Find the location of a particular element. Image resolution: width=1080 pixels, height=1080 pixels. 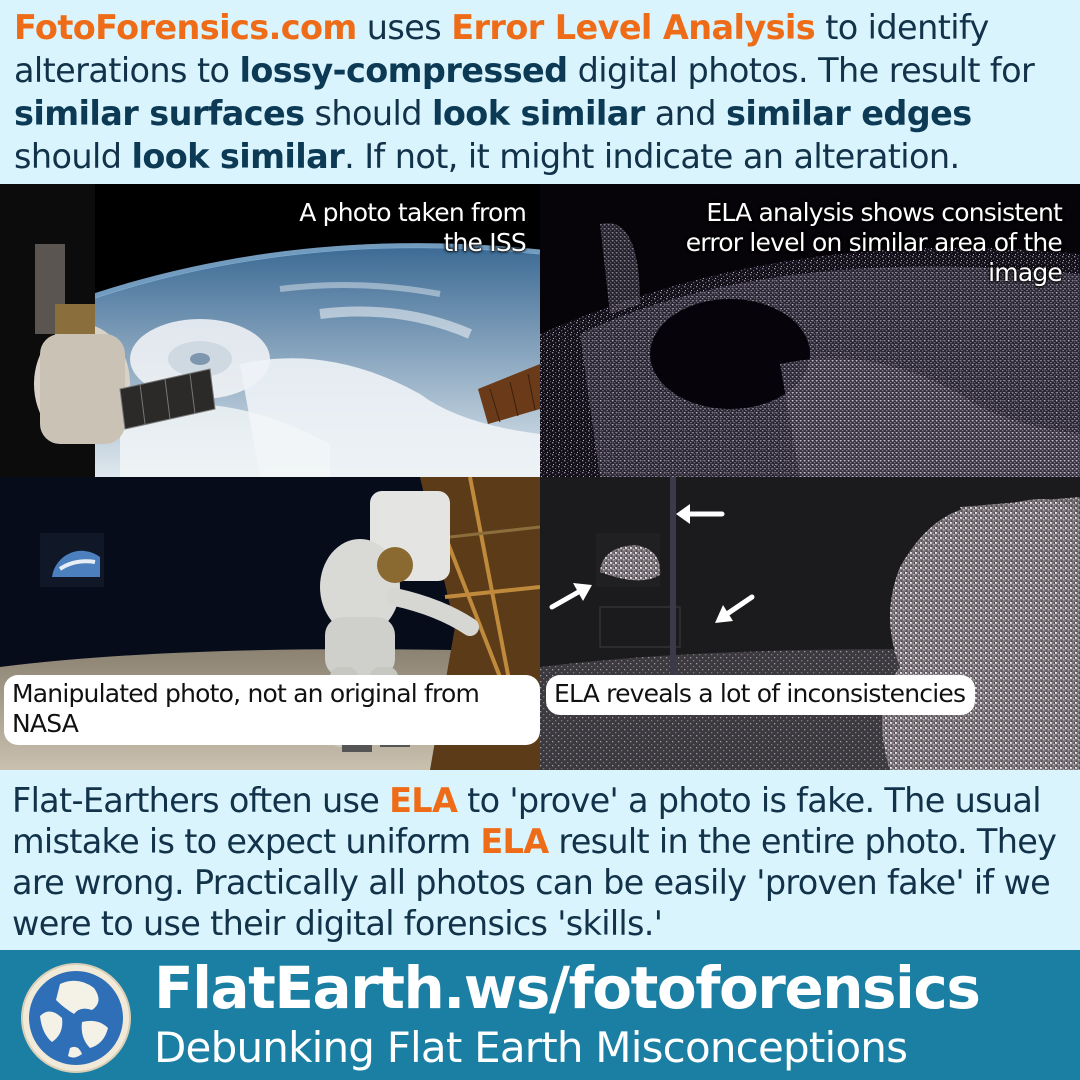

arrow-downleft-icon is located at coordinates (738, 606).